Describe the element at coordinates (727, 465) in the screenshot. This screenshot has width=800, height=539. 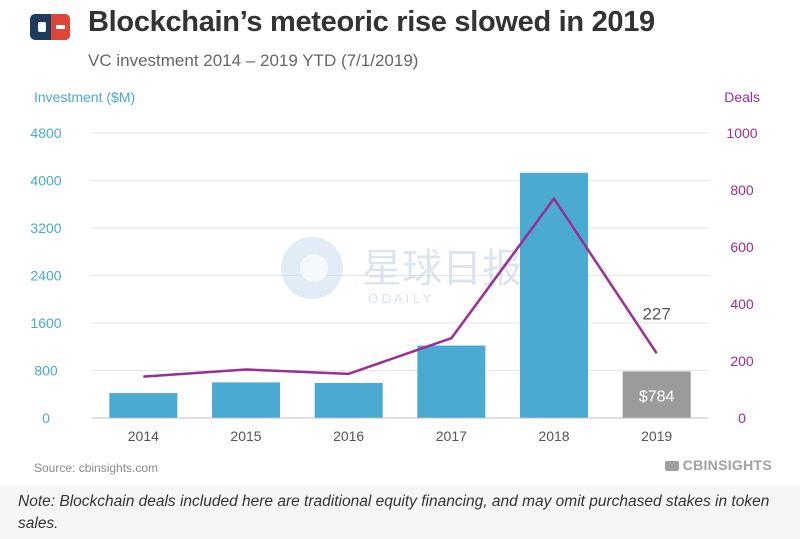
I see `brand-text: CBINSIGHTS` at that location.